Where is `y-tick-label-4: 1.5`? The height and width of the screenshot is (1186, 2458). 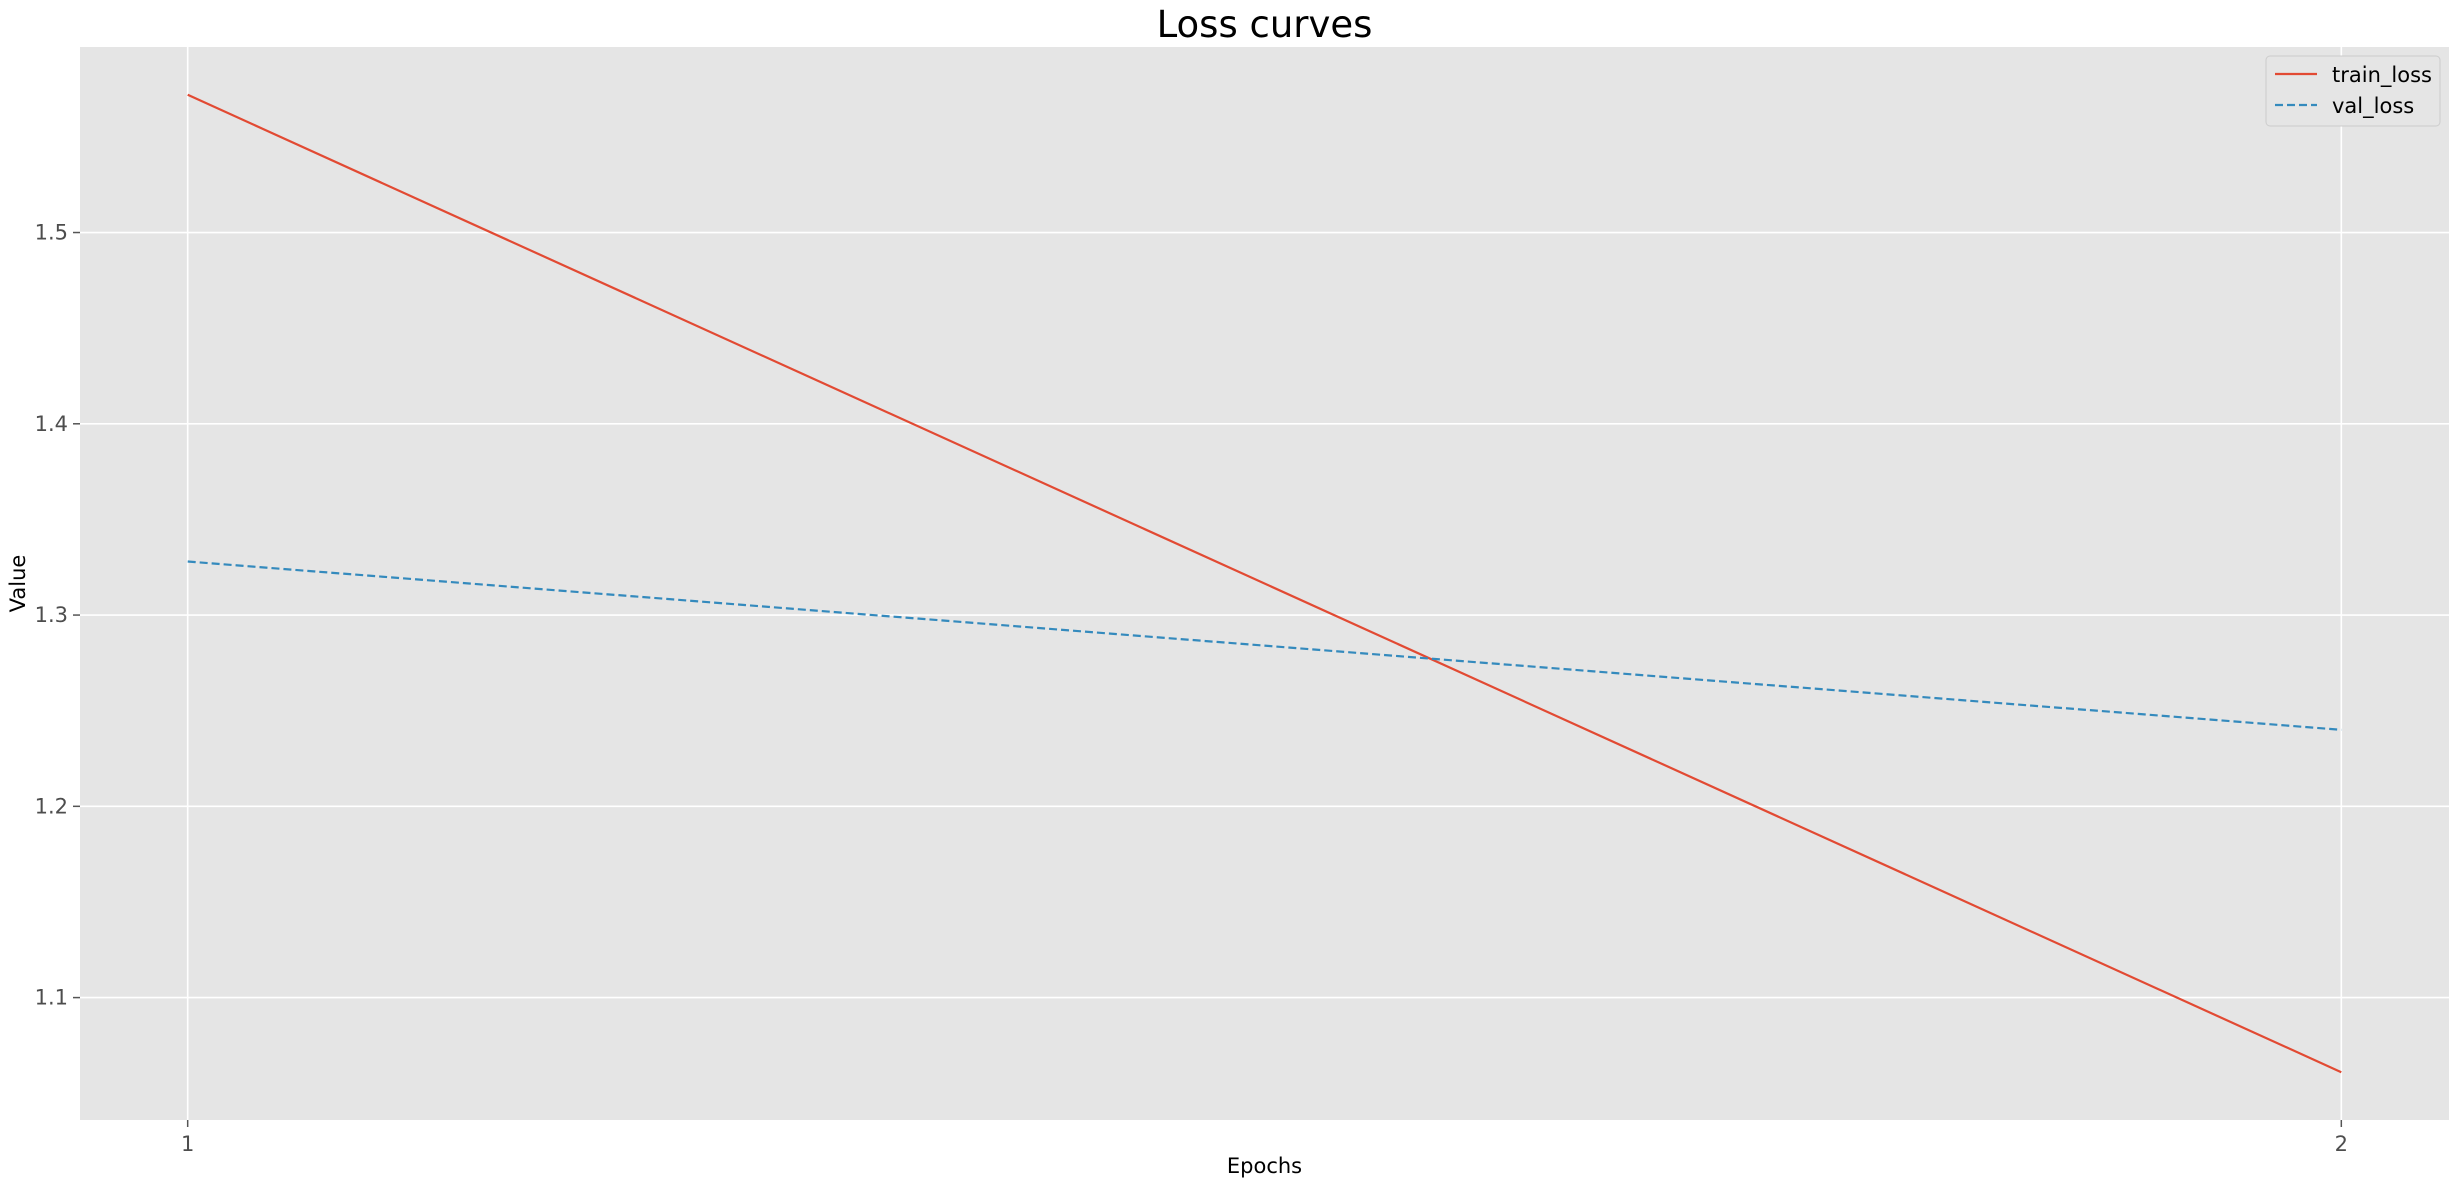
y-tick-label-4: 1.5 is located at coordinates (51, 233).